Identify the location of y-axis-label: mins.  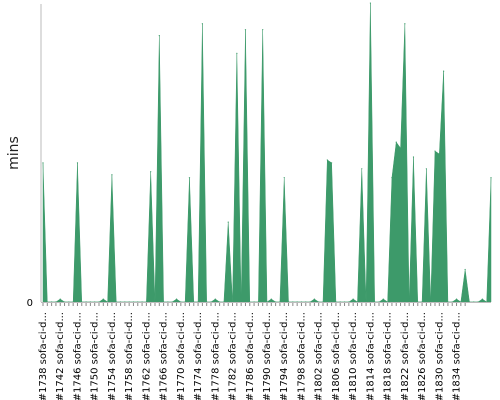
(14, 153).